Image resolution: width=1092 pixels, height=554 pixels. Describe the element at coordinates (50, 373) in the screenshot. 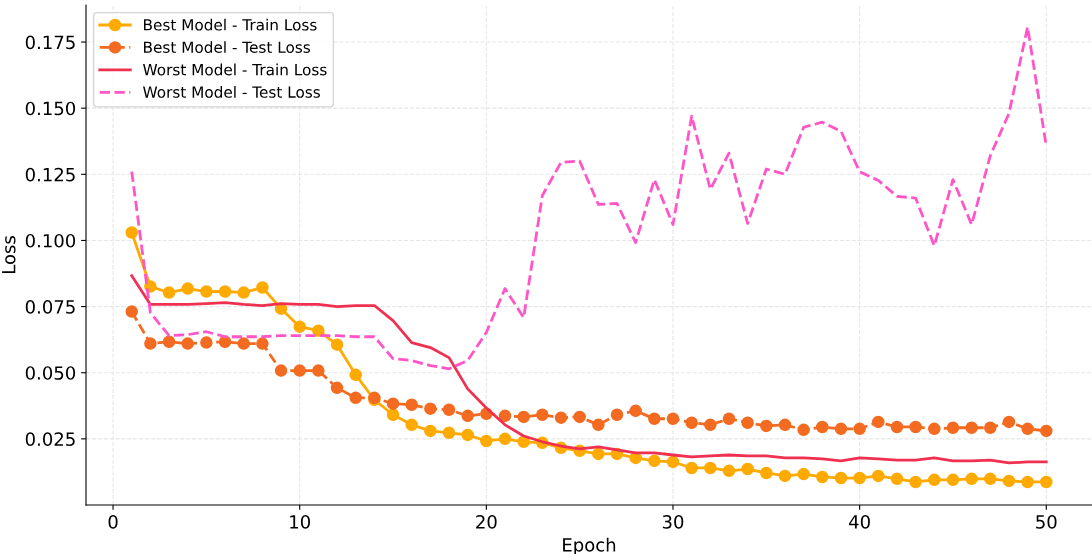

I see `y-tick-label: 0.050` at that location.